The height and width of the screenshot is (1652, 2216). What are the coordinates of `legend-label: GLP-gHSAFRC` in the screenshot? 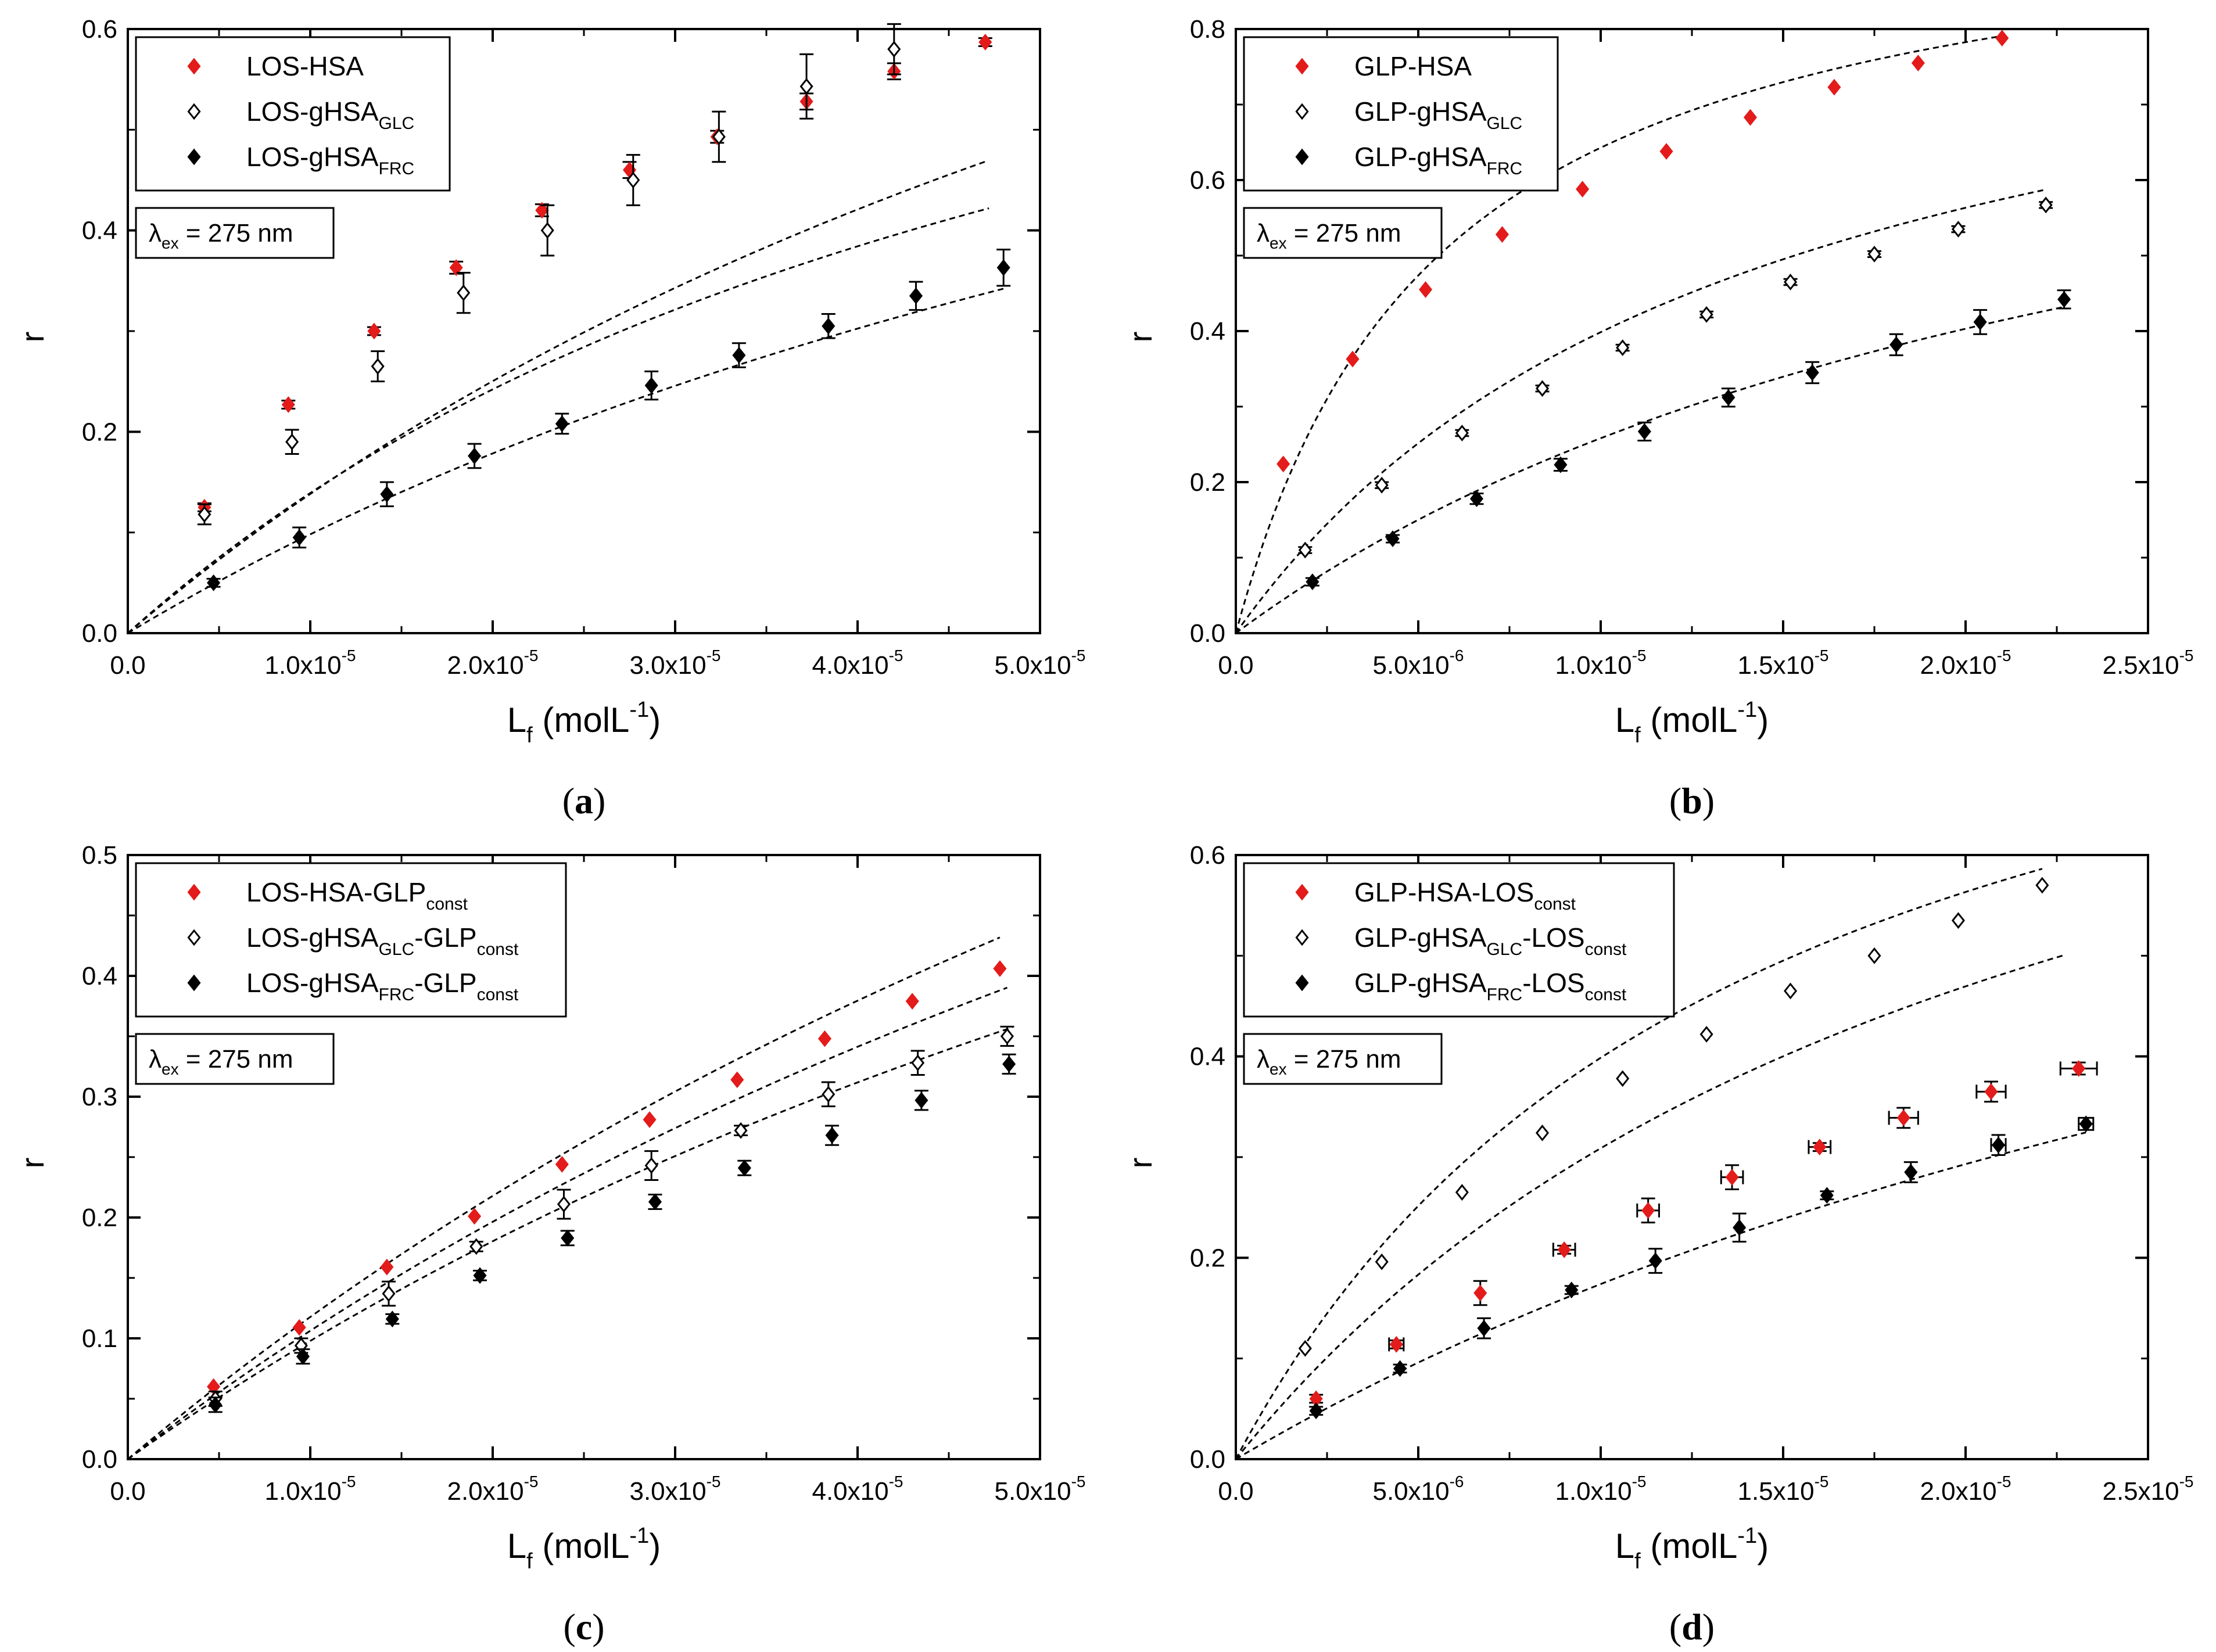 It's located at (1438, 160).